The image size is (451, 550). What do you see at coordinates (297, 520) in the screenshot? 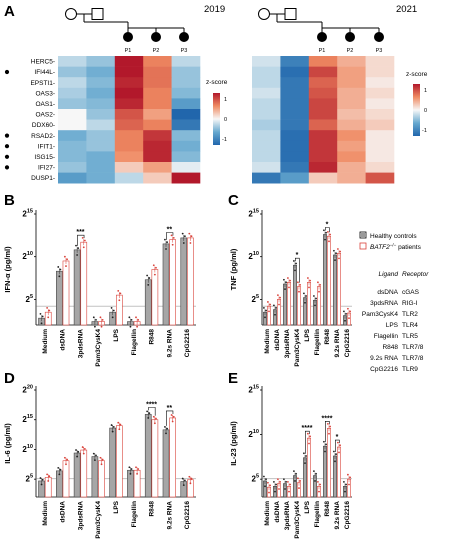
I see `x-tick-label: Pam3CysK4` at bounding box center [297, 520].